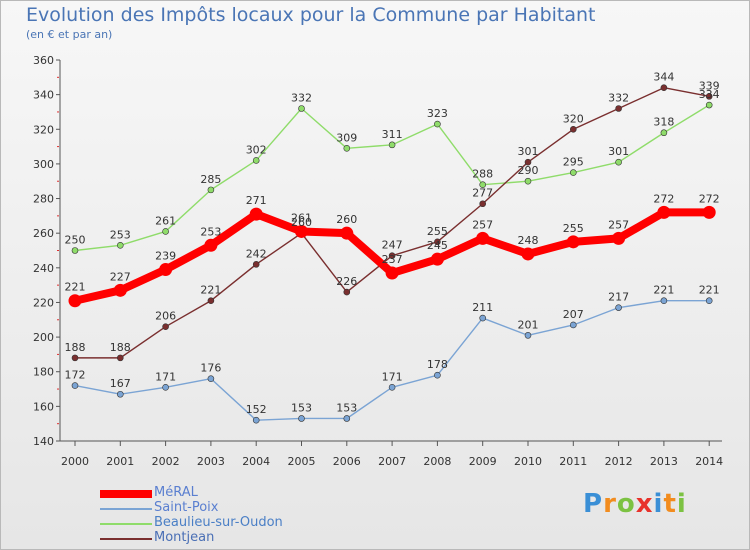 The image size is (750, 550). What do you see at coordinates (43, 302) in the screenshot?
I see `y-tick-label: 220` at bounding box center [43, 302].